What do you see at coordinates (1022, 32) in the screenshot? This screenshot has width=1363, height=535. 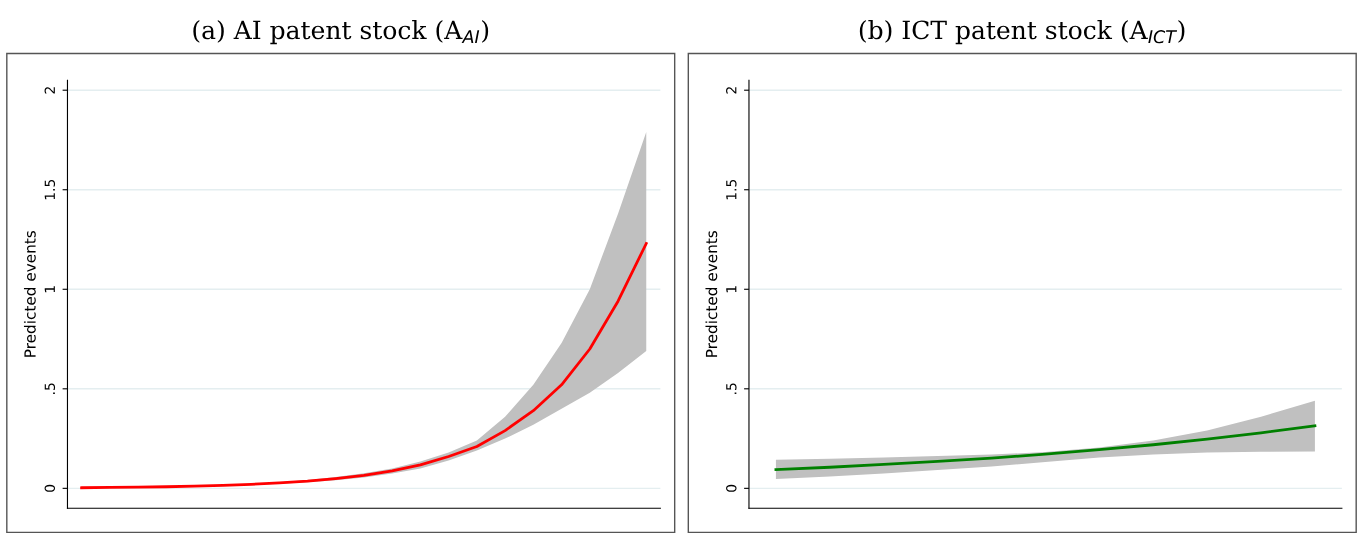 I see `chart-title: (b) ICT patent stock (A$_{ICT}$)` at bounding box center [1022, 32].